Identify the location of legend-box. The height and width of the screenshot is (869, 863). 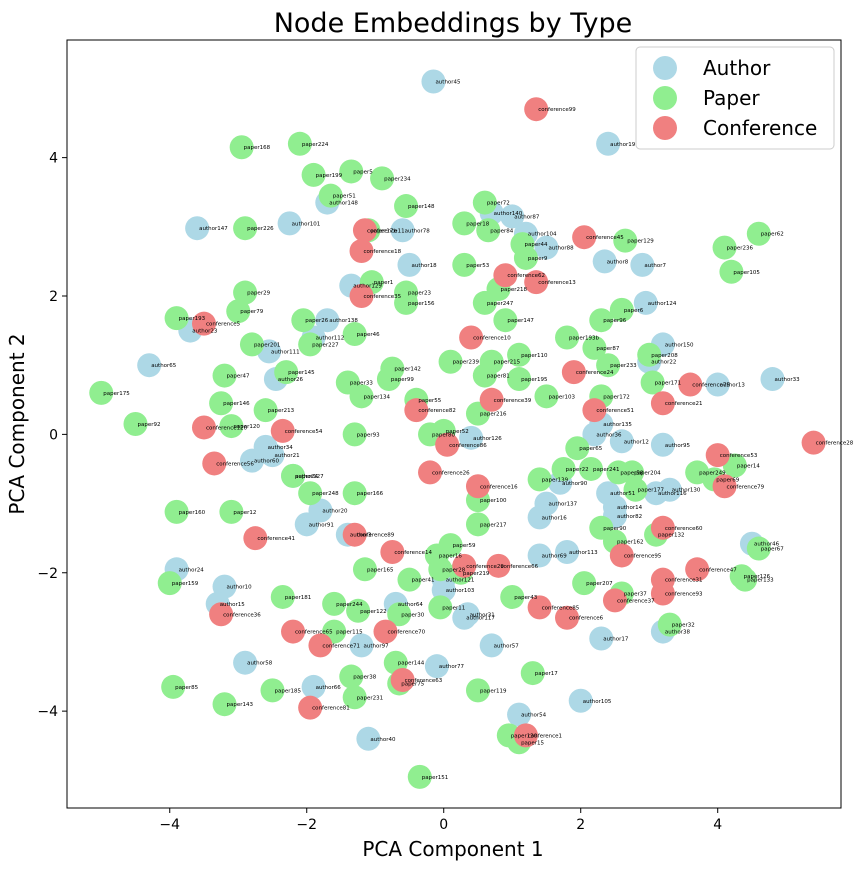
(735, 98).